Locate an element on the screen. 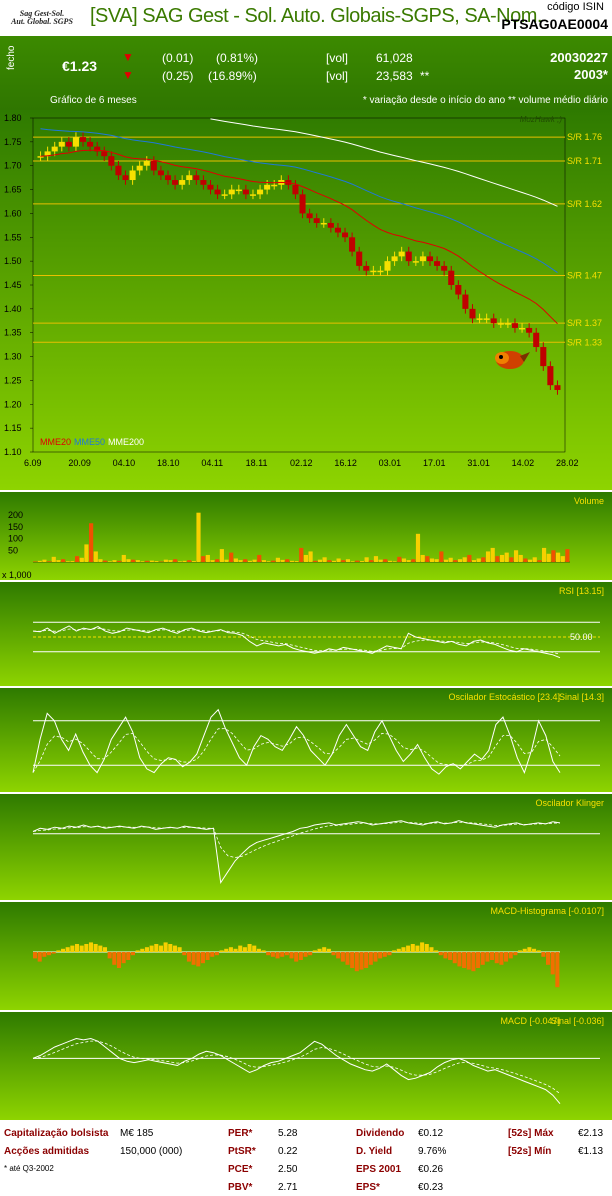 The image size is (612, 1196). volume-y-tick: 100 is located at coordinates (15, 539).